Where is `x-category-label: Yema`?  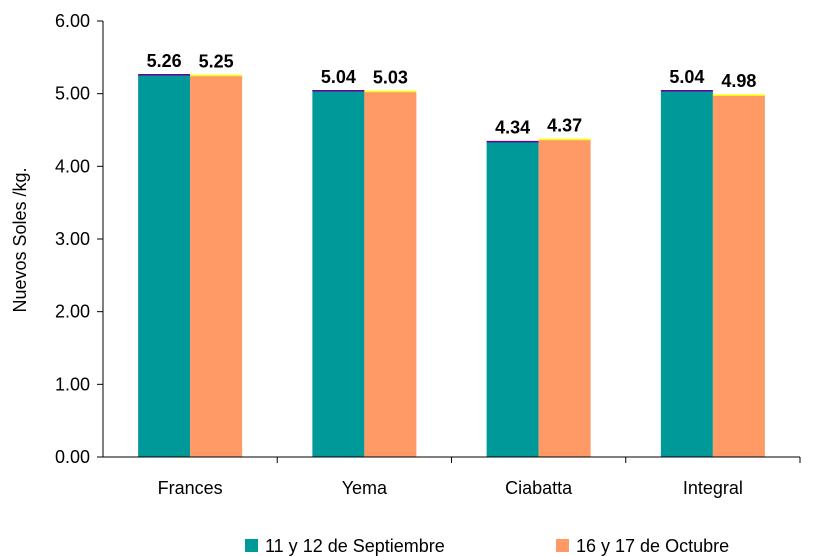
x-category-label: Yema is located at coordinates (365, 488).